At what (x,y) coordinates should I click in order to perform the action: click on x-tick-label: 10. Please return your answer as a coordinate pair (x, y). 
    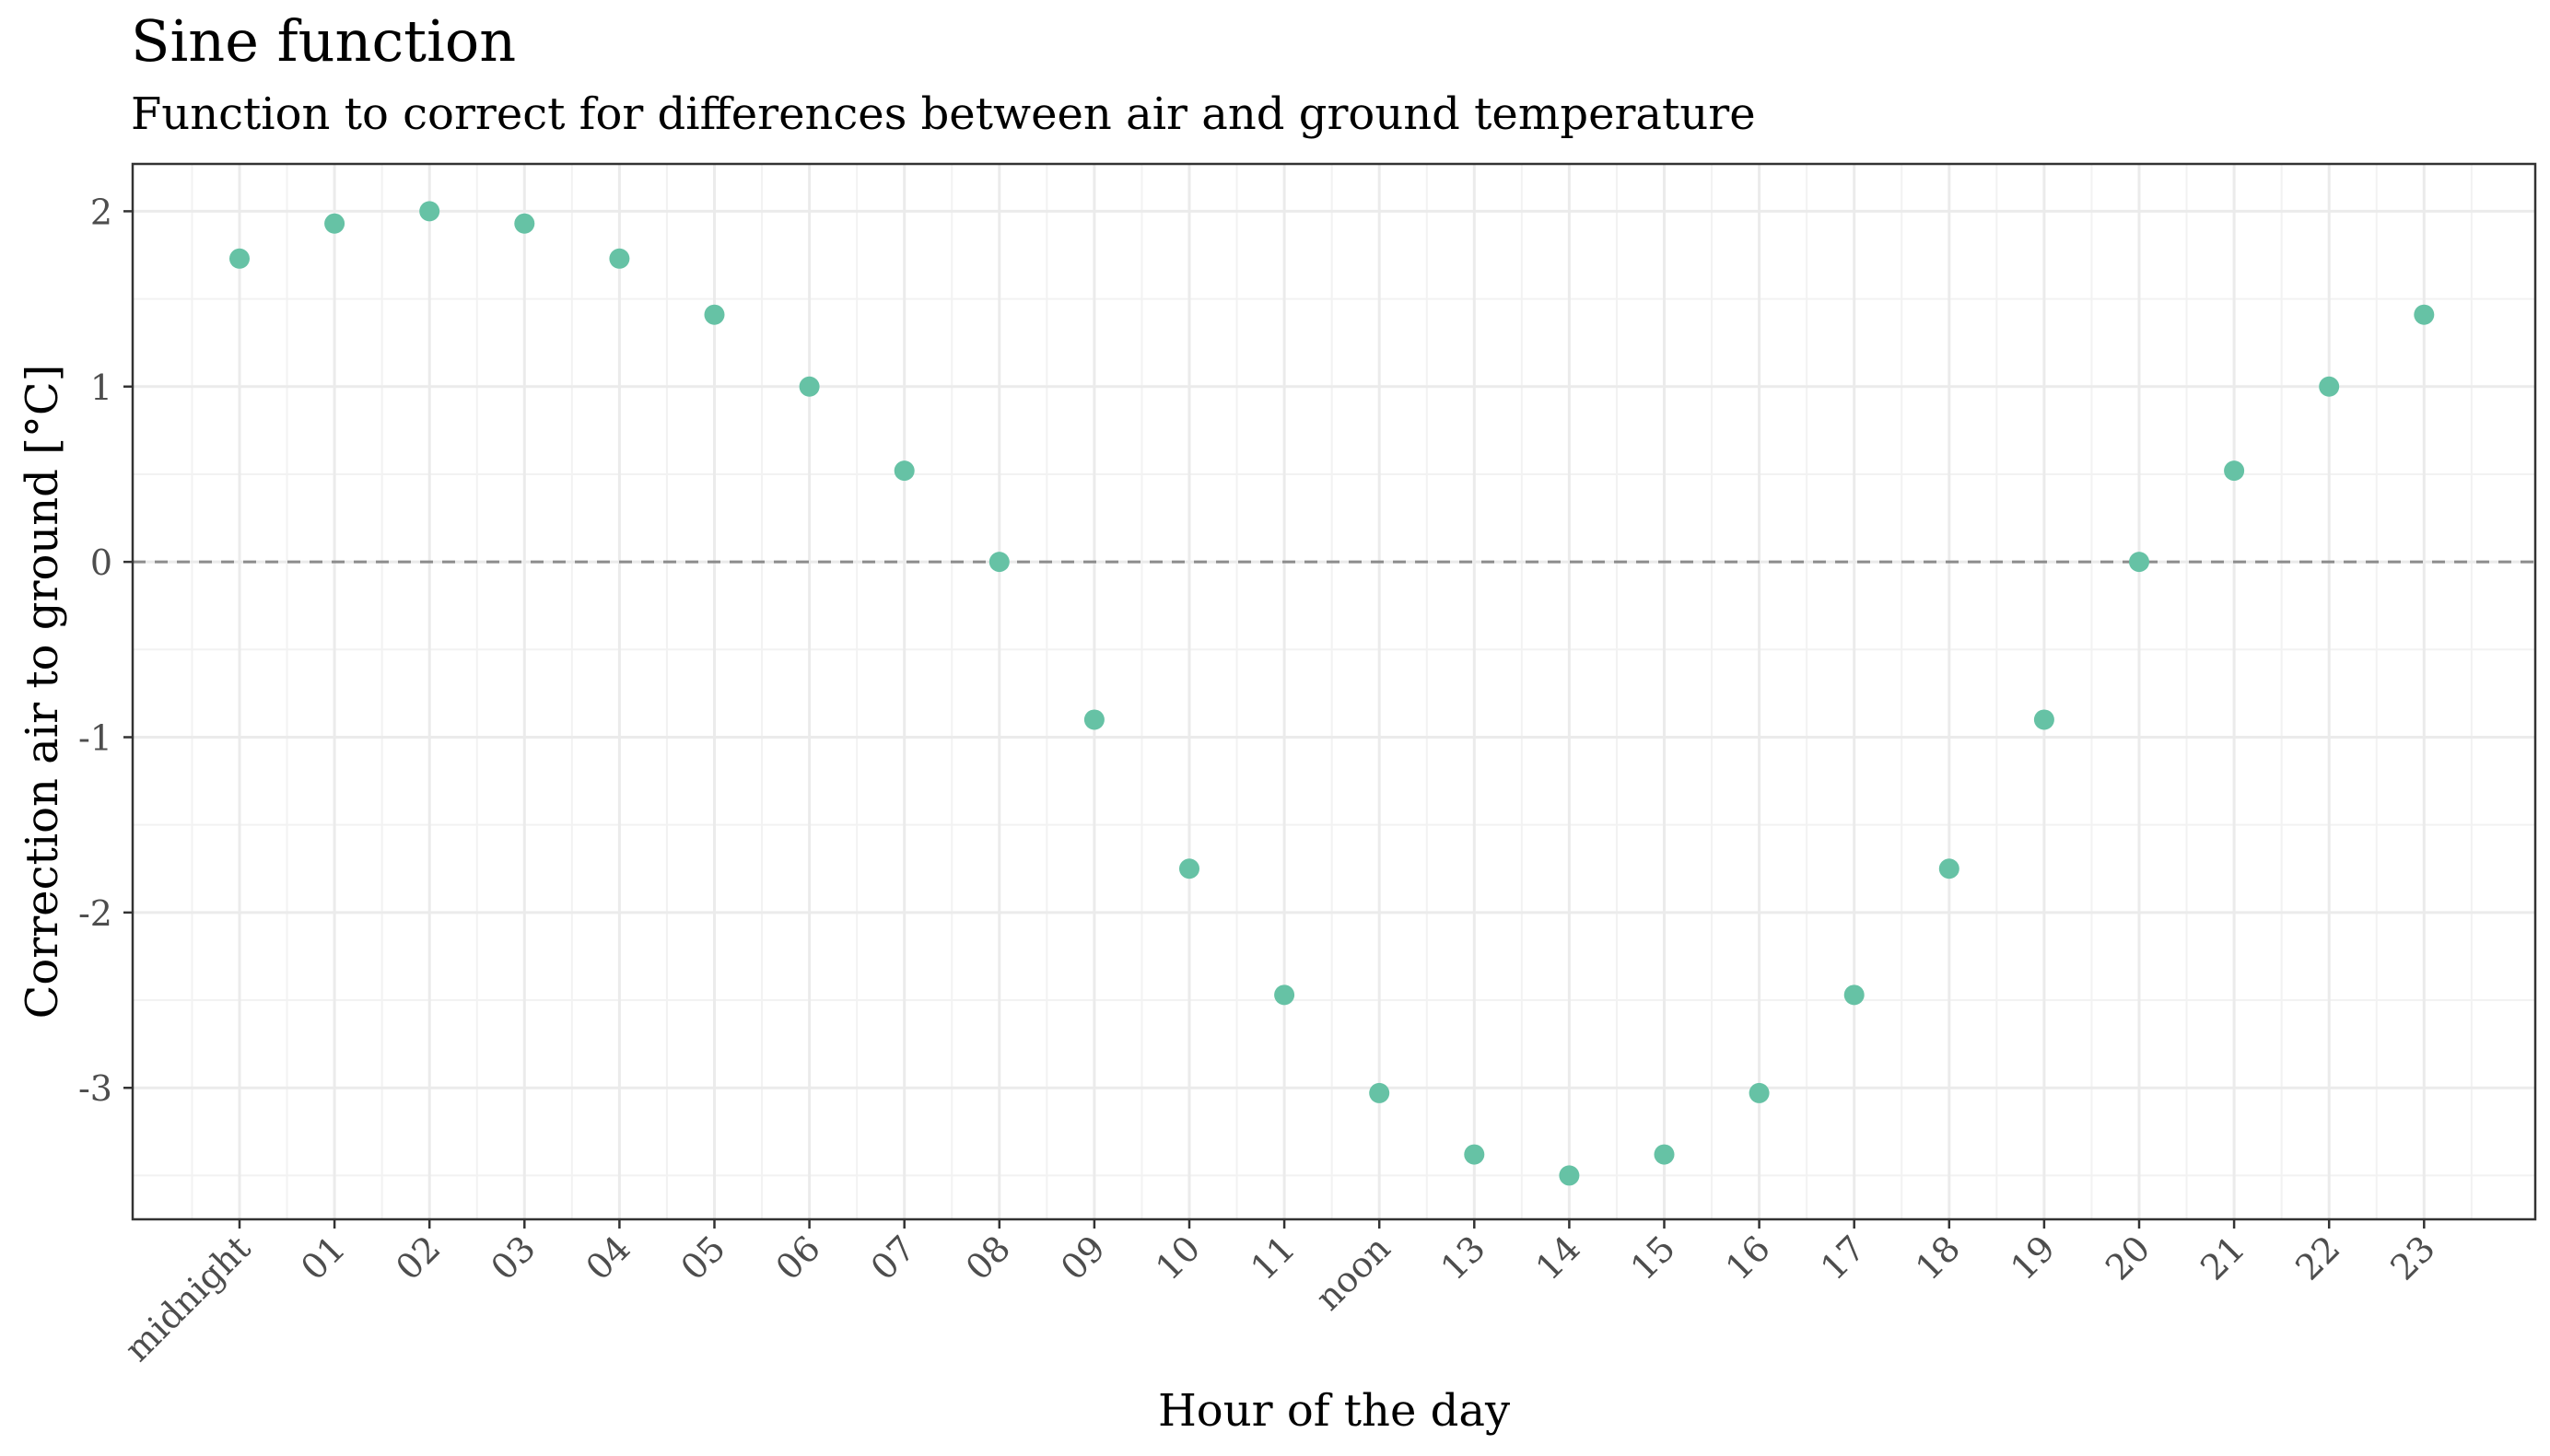
    Looking at the image, I should click on (1178, 1257).